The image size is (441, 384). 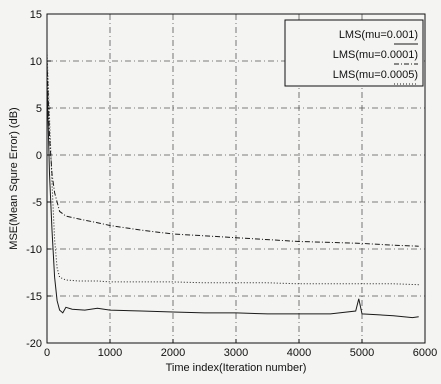 I want to click on x-tick-label: 1000, so click(x=110, y=353).